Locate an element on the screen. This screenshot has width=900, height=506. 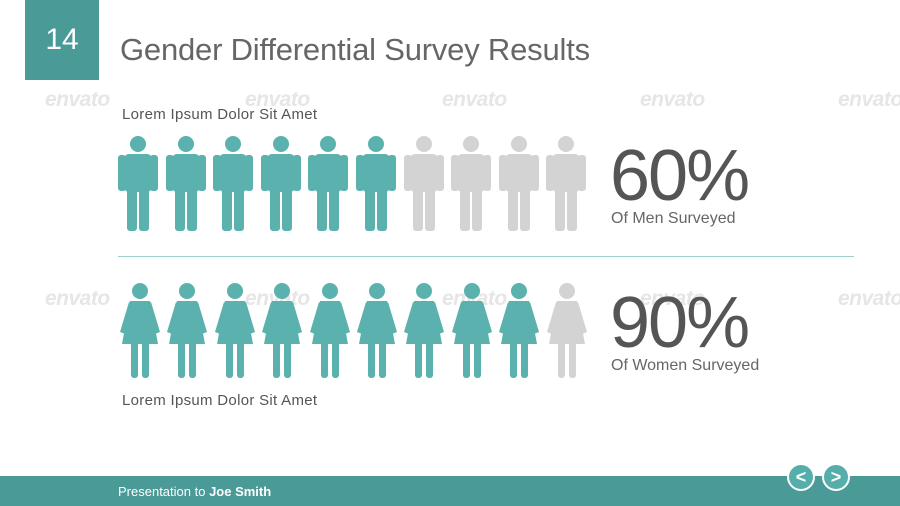
slide-title: Gender Differential Survey Results is located at coordinates (355, 49).